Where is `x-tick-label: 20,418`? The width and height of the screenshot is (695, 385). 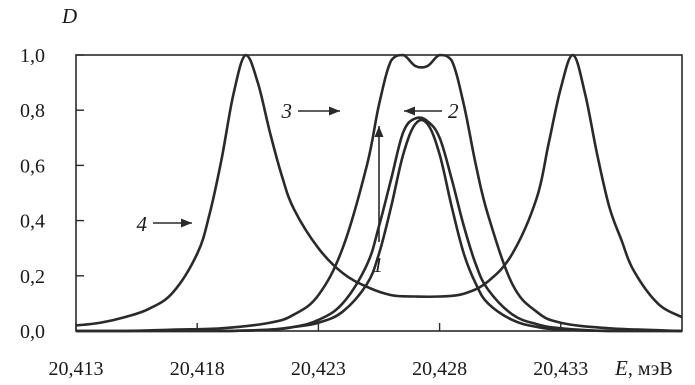
x-tick-label: 20,418 is located at coordinates (197, 369).